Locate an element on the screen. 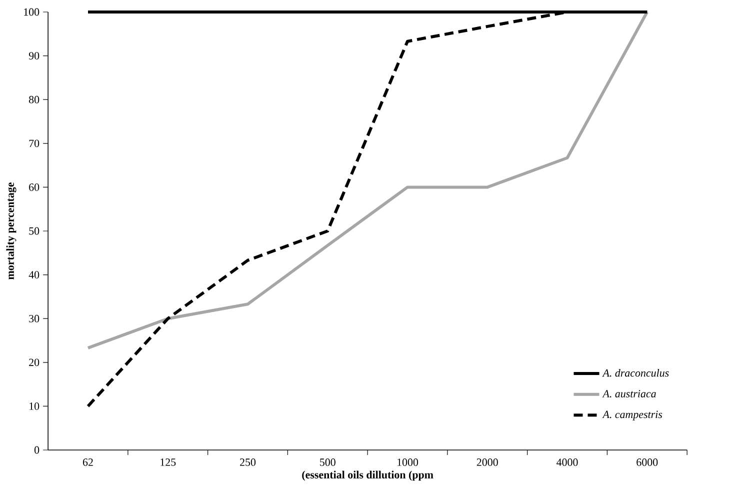 This screenshot has width=735, height=487. y-tick-label: 0 is located at coordinates (37, 450).